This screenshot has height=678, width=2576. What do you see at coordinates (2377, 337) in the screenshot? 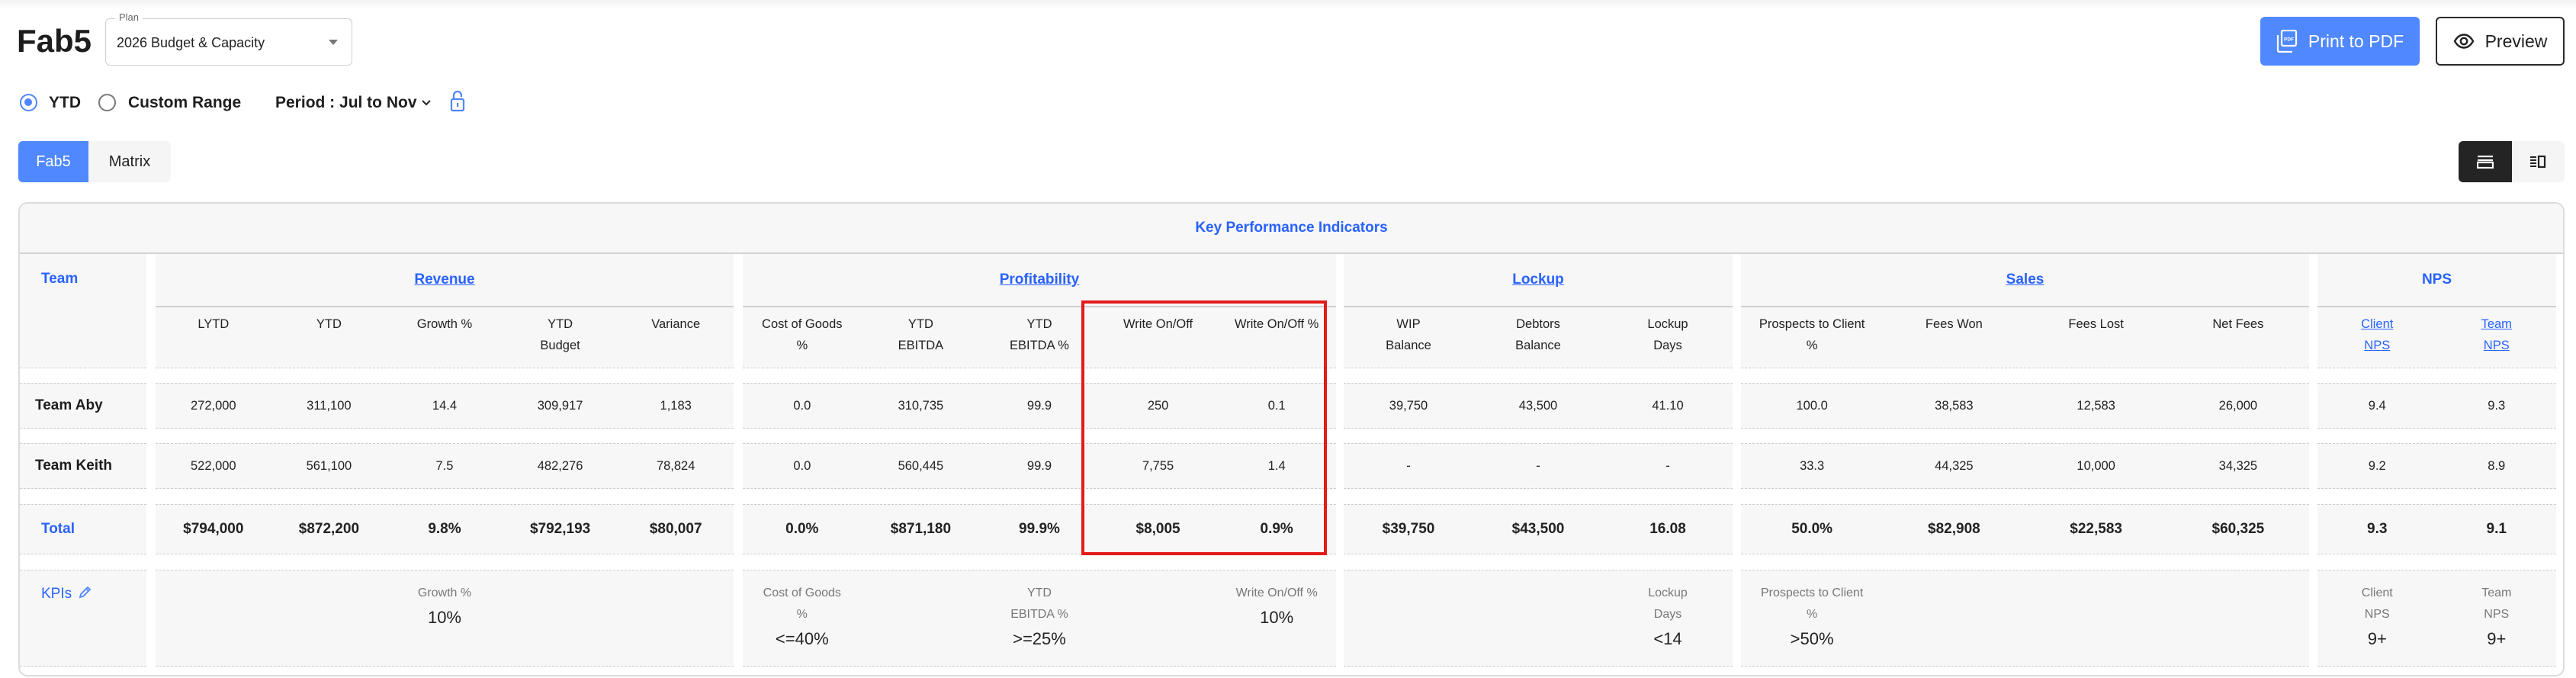
I see `column-header-client-nps: Client NPS` at bounding box center [2377, 337].